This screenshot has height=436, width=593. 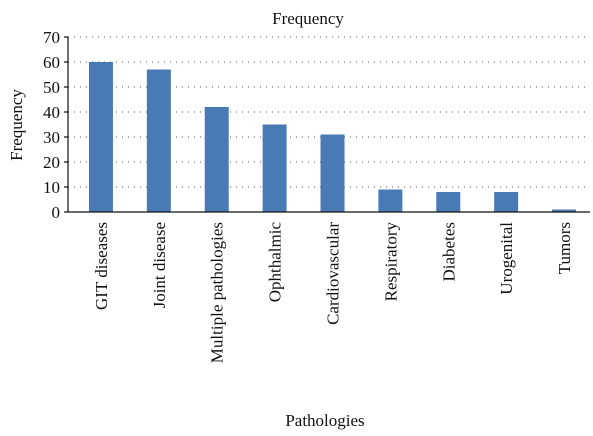 I want to click on x-tick-label: Respiratory, so click(x=390, y=262).